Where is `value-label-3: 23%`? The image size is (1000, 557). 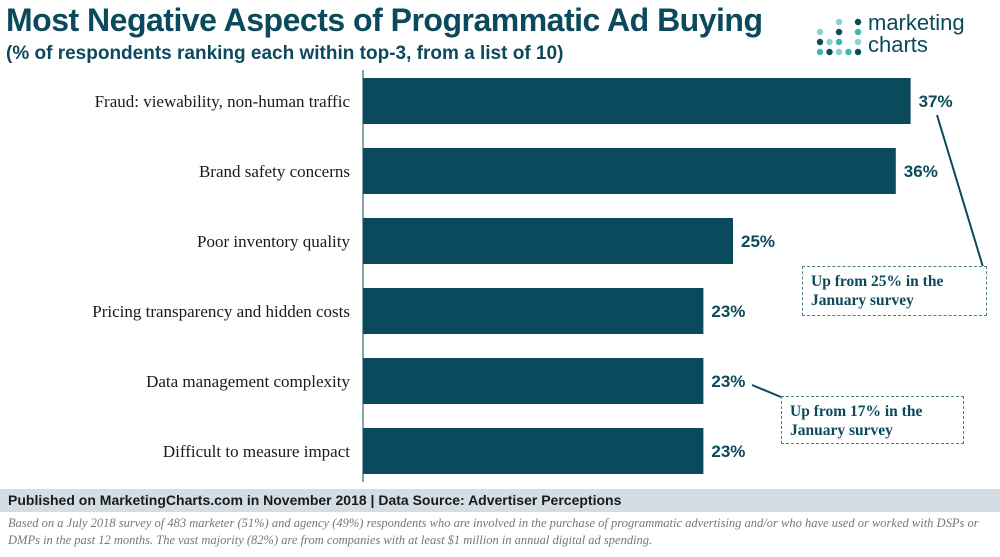 value-label-3: 23% is located at coordinates (728, 311).